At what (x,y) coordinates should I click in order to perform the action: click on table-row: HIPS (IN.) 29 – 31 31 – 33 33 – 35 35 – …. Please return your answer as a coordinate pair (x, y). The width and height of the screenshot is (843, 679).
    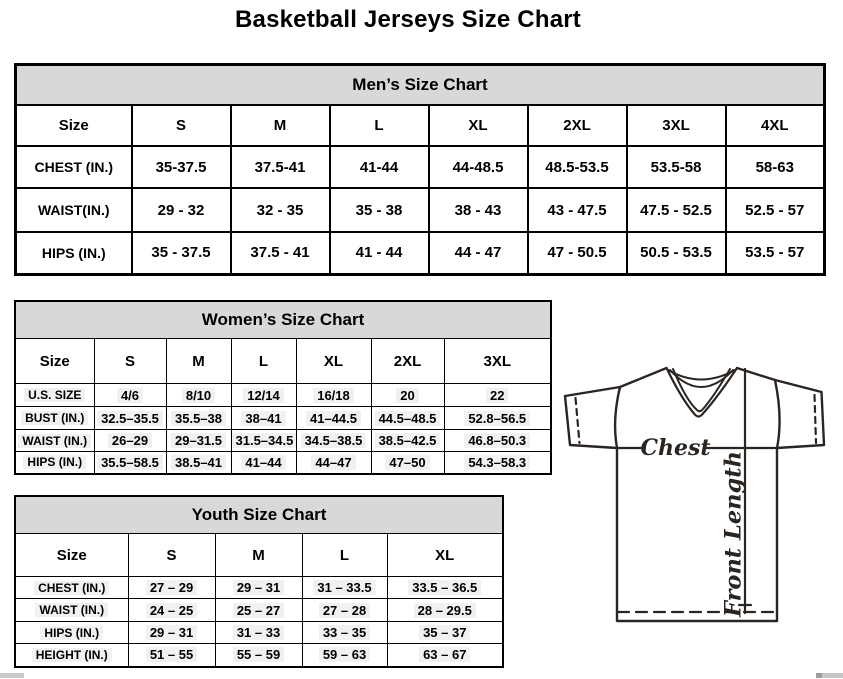
    Looking at the image, I should click on (259, 632).